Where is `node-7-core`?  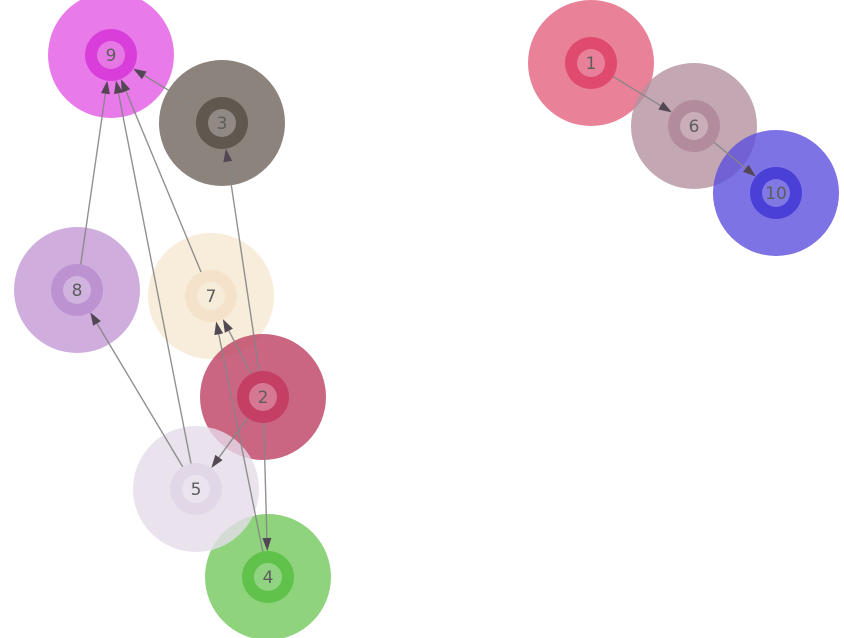 node-7-core is located at coordinates (211, 296).